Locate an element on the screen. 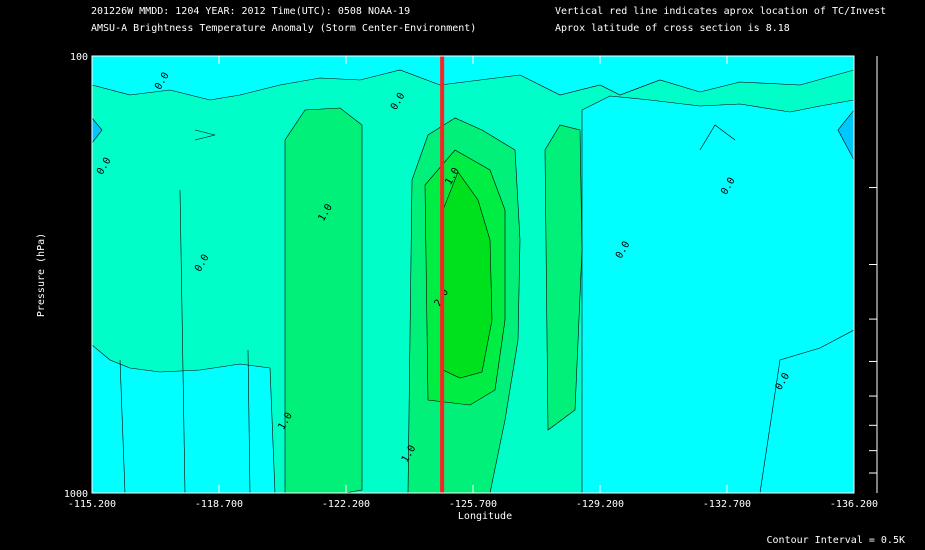 Image resolution: width=925 pixels, height=550 pixels. field-level-0-right-lower is located at coordinates (806, 411).